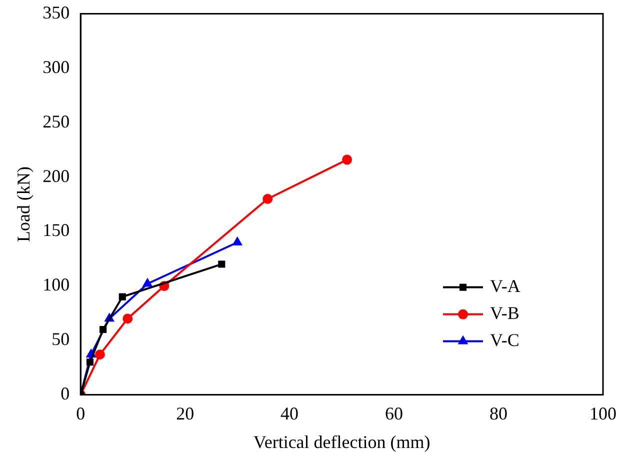  What do you see at coordinates (61, 339) in the screenshot?
I see `y-tick-label: 50` at bounding box center [61, 339].